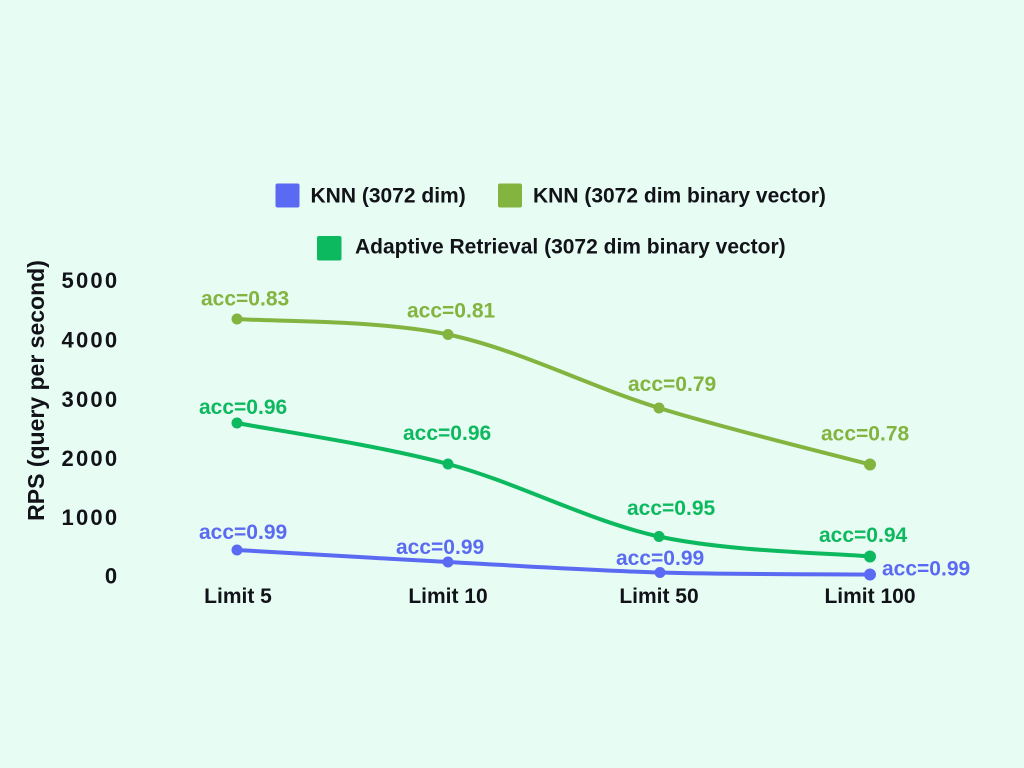 This screenshot has width=1024, height=768. What do you see at coordinates (91, 399) in the screenshot?
I see `svg-text: 3000` at bounding box center [91, 399].